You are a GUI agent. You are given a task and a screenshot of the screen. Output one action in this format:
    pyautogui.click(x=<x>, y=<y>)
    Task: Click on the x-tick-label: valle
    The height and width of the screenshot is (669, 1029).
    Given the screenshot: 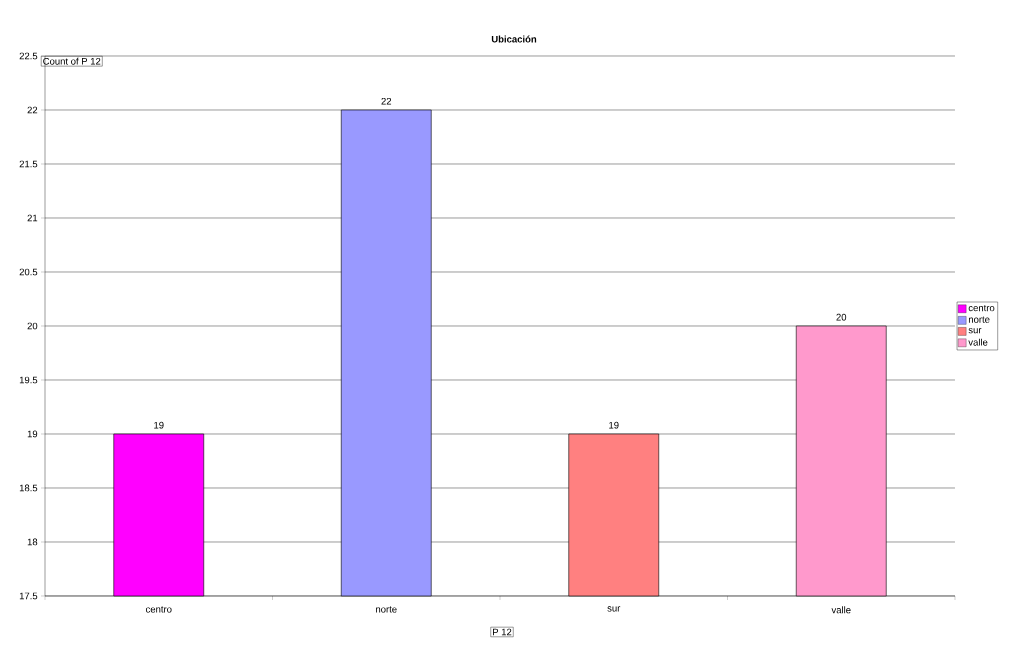 What is the action you would take?
    pyautogui.click(x=841, y=610)
    